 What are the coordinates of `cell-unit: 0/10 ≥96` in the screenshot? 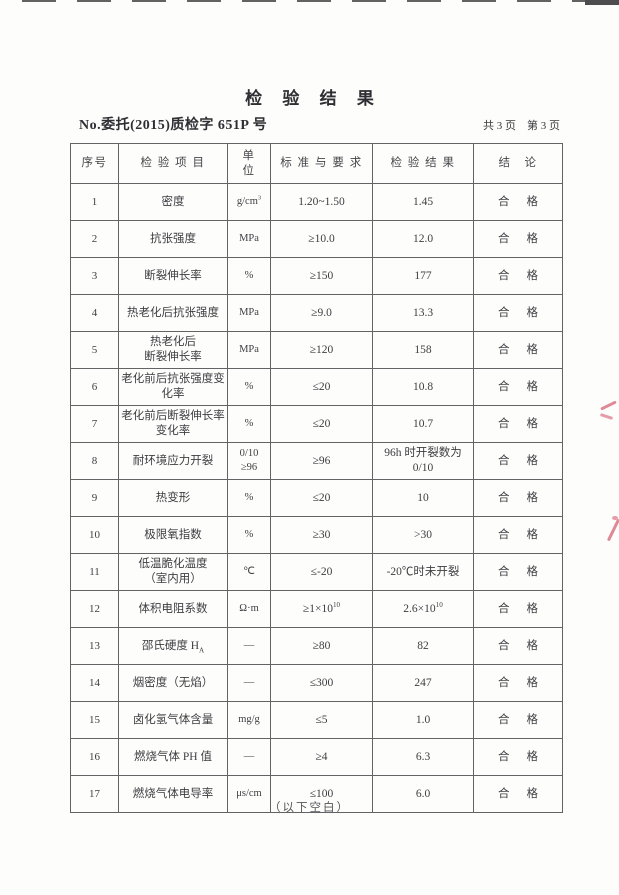 It's located at (249, 461).